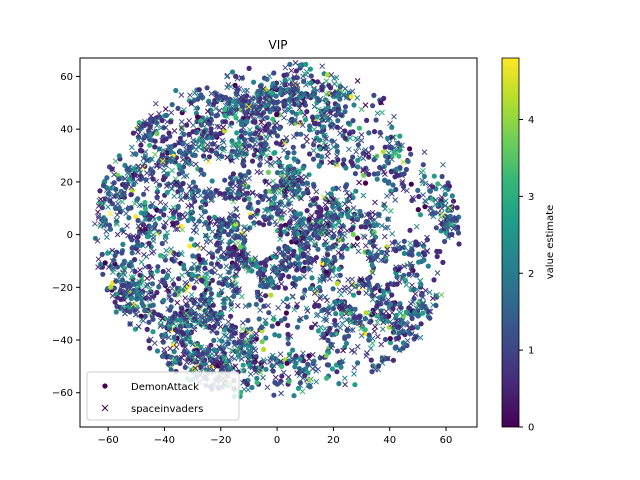 This screenshot has width=640, height=480. What do you see at coordinates (66, 77) in the screenshot?
I see `y-tick-label: 60` at bounding box center [66, 77].